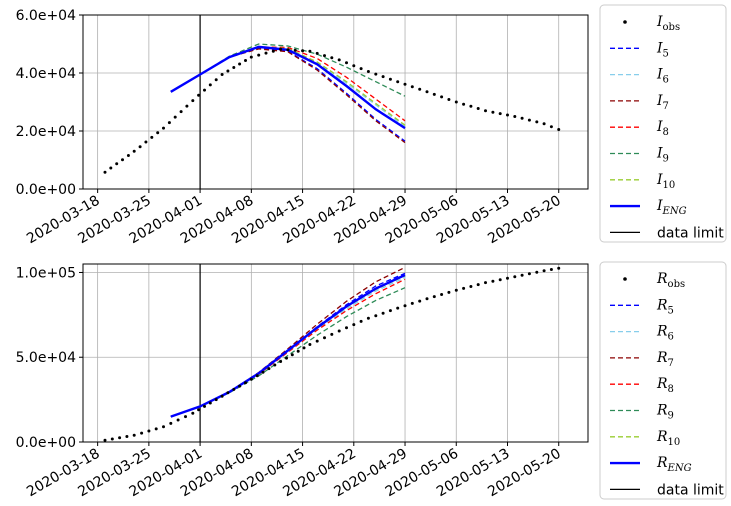  Describe the element at coordinates (665, 333) in the screenshot. I see `legend-label-R-6: R6` at that location.